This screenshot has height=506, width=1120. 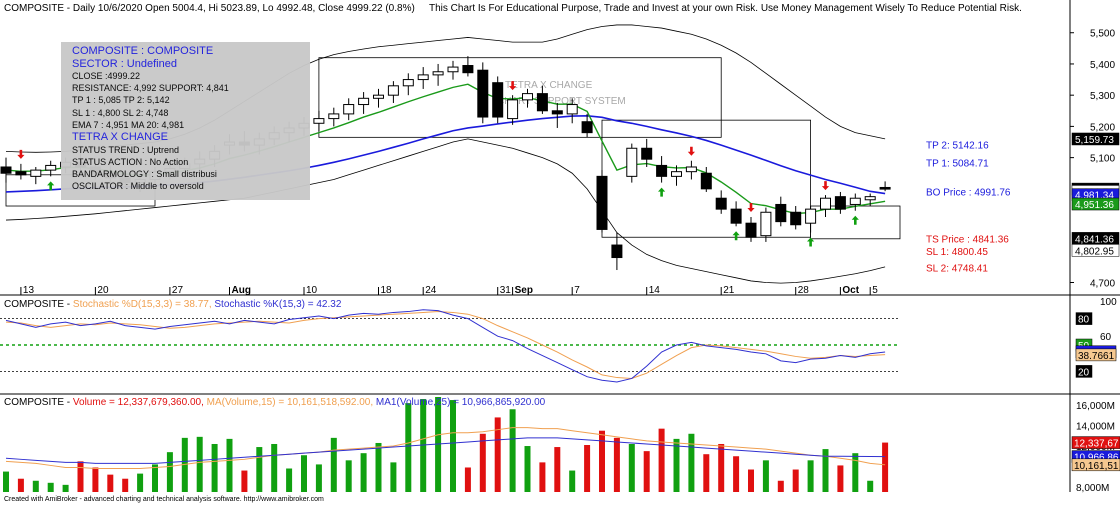 What do you see at coordinates (549, 85) in the screenshot?
I see `watermark-line1: TETRA X CHANGE` at bounding box center [549, 85].